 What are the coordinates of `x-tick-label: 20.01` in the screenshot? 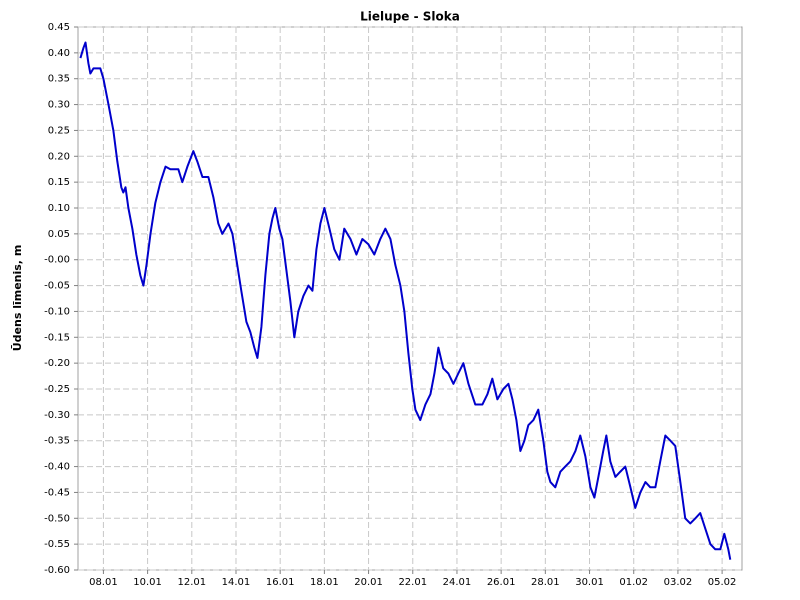 It's located at (368, 582).